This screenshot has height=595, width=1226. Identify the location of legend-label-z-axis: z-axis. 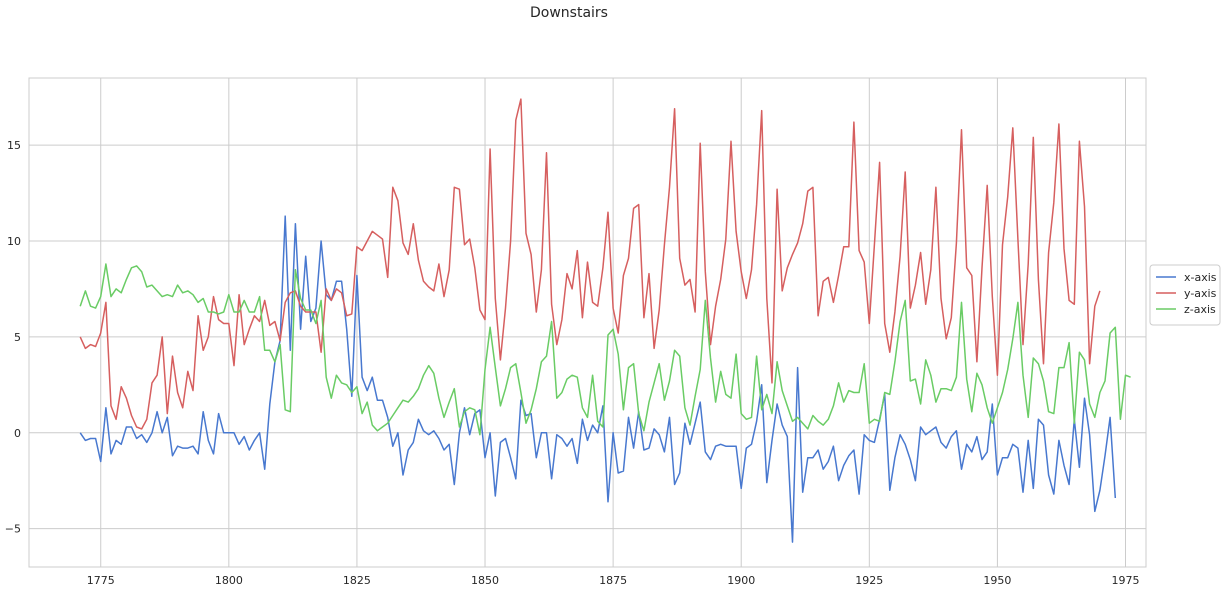
(1200, 309).